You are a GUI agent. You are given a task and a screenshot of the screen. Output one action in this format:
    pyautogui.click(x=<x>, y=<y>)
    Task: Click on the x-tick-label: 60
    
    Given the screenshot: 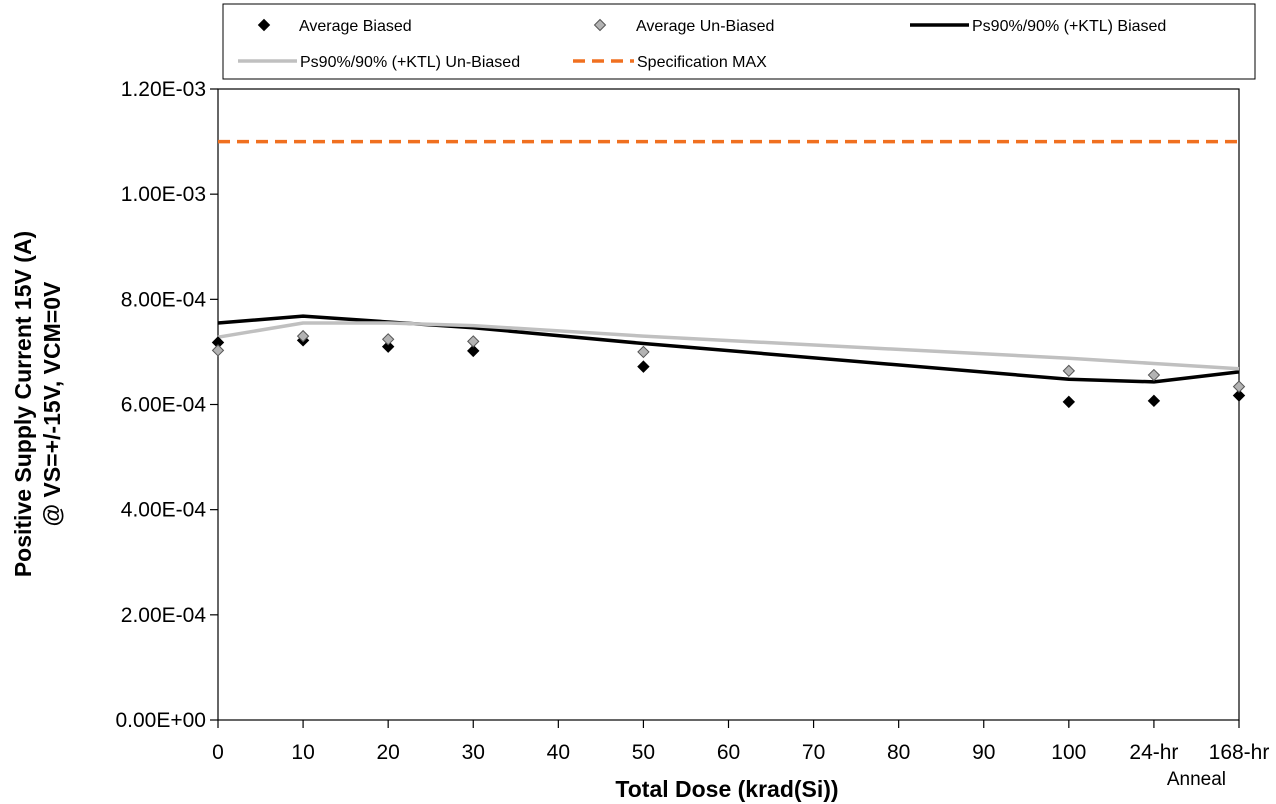 What is the action you would take?
    pyautogui.click(x=728, y=752)
    